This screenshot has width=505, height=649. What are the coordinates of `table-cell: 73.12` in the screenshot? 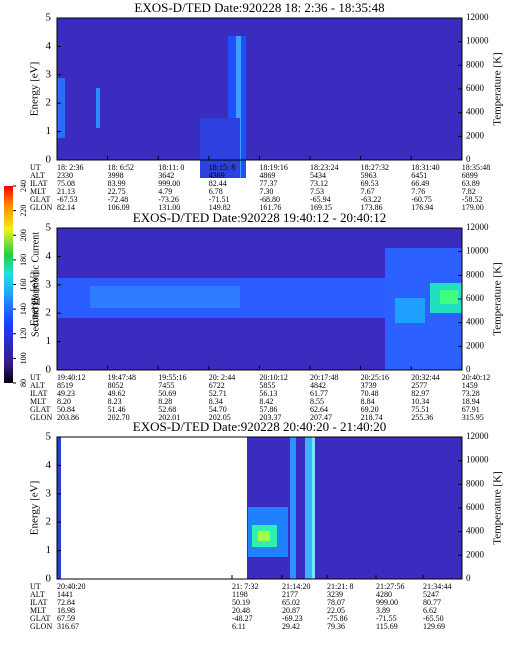 It's located at (319, 183).